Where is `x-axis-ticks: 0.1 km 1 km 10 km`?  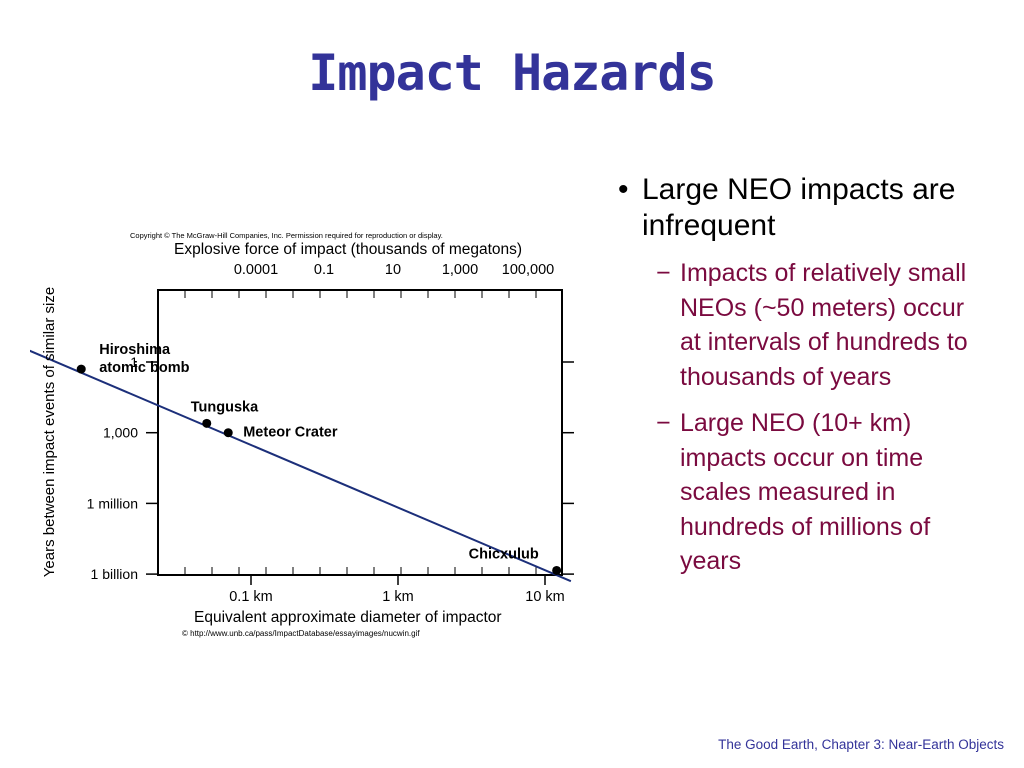
x-axis-ticks: 0.1 km 1 km 10 km is located at coordinates (397, 590).